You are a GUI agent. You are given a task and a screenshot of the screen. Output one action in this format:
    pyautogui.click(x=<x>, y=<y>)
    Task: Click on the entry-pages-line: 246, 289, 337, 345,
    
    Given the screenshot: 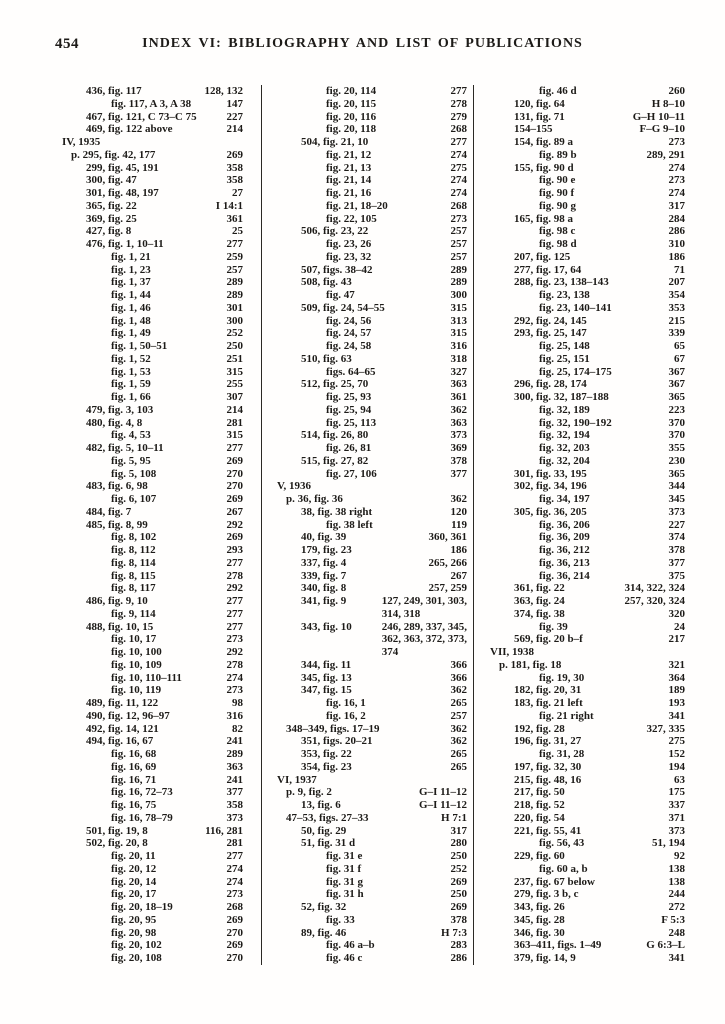 What is the action you would take?
    pyautogui.click(x=424, y=626)
    